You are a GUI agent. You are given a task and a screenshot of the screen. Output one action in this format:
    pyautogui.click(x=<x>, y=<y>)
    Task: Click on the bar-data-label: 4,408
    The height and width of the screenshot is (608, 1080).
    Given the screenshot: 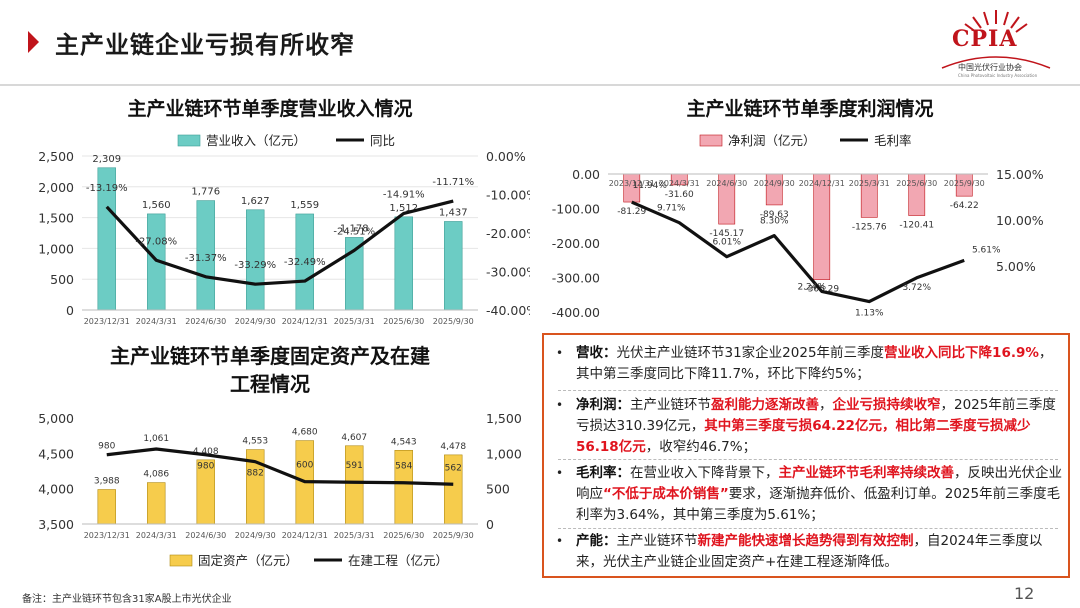 What is the action you would take?
    pyautogui.click(x=206, y=452)
    